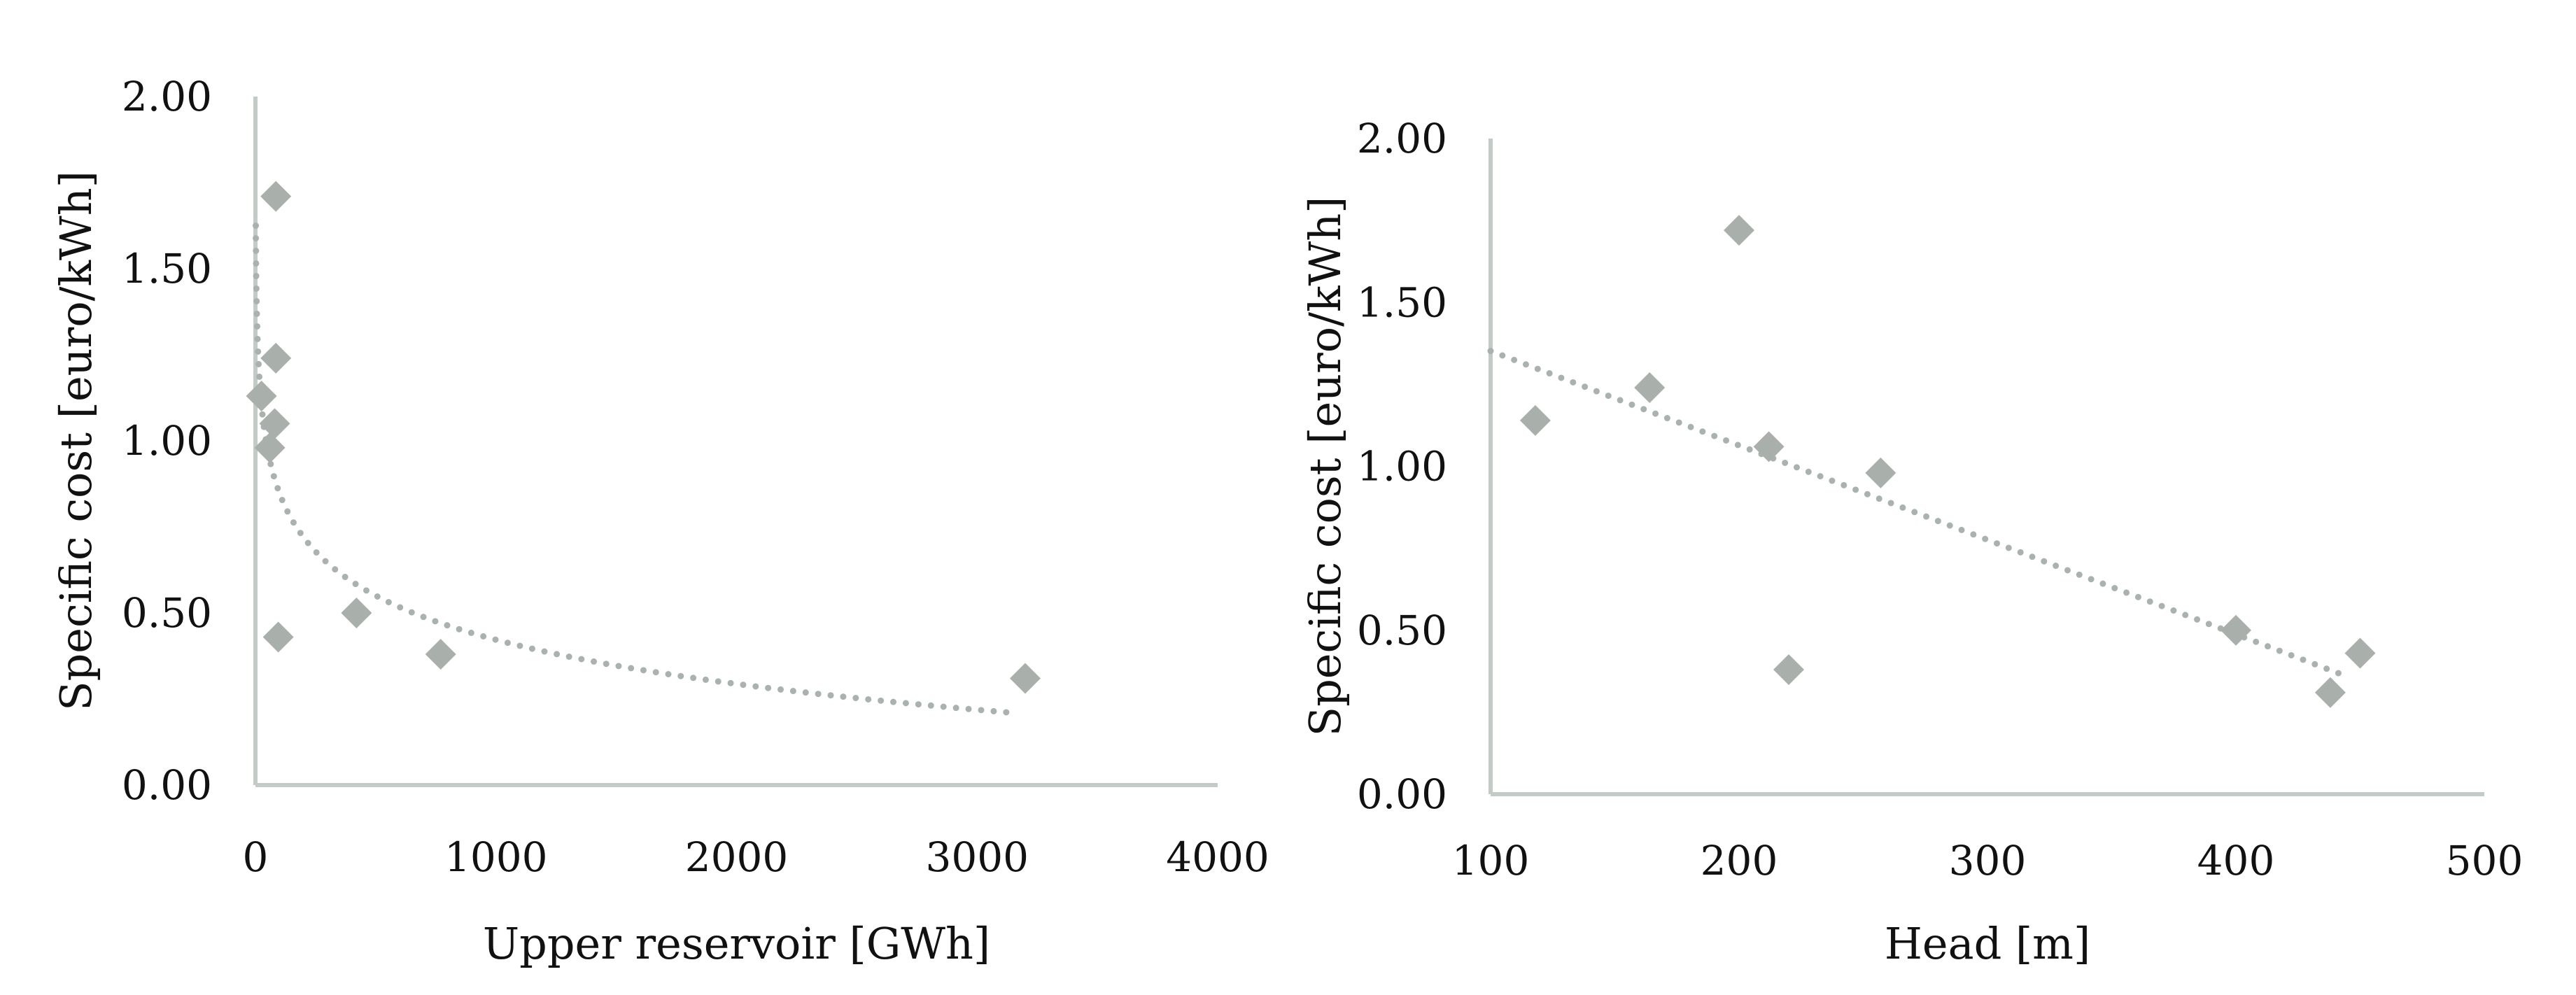 This screenshot has height=995, width=2576. What do you see at coordinates (496, 857) in the screenshot?
I see `x-tick-label: 1000` at bounding box center [496, 857].